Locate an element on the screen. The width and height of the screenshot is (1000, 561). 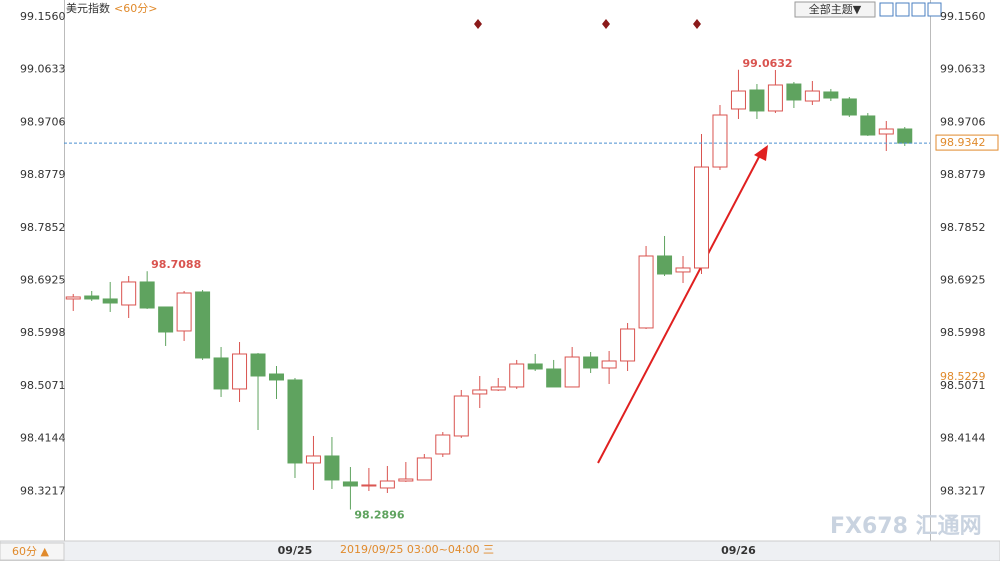
theme-button-box is located at coordinates (835, 9).